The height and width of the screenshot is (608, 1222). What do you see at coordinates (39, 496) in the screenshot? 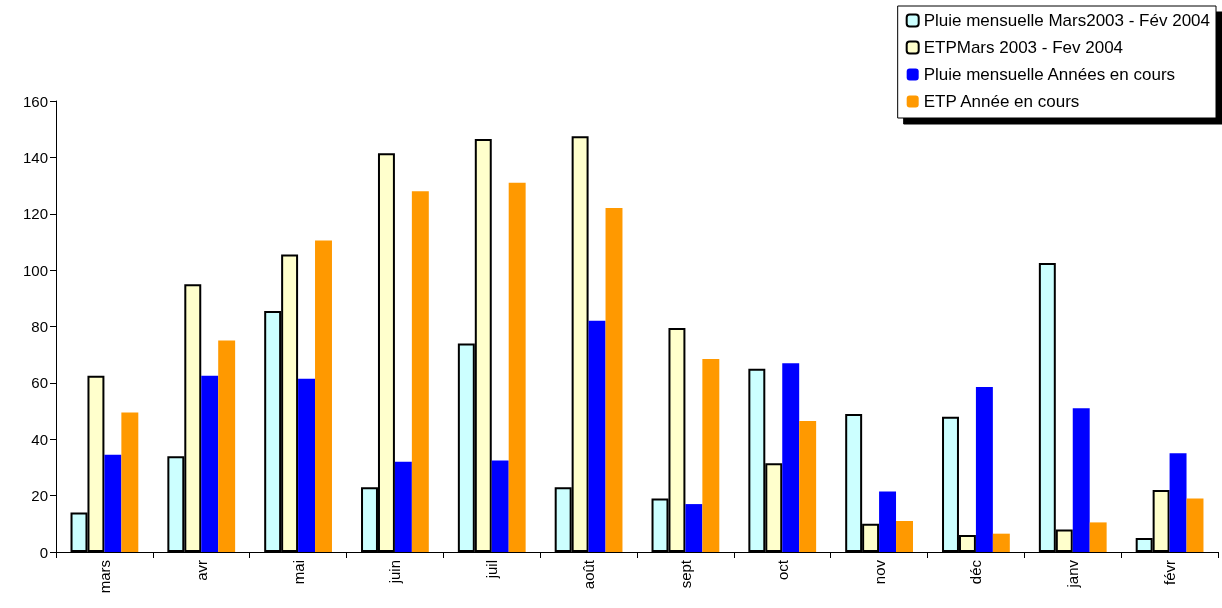
I see `y-tick-label: 20` at bounding box center [39, 496].